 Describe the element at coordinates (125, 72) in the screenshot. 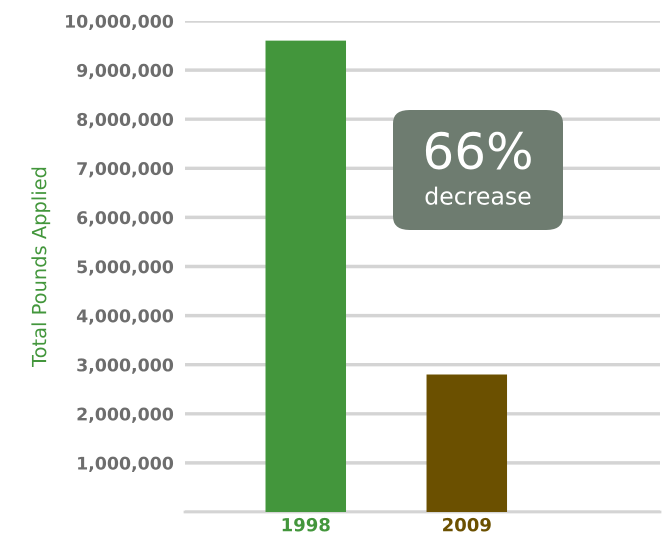

I see `y-tick-label: 9,000,000` at that location.